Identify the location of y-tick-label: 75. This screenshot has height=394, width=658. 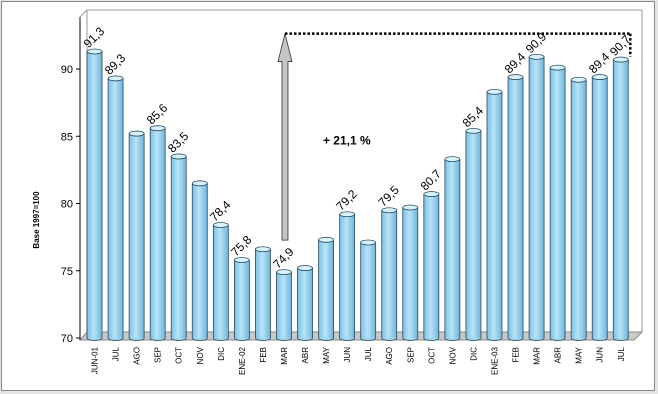
(67, 272).